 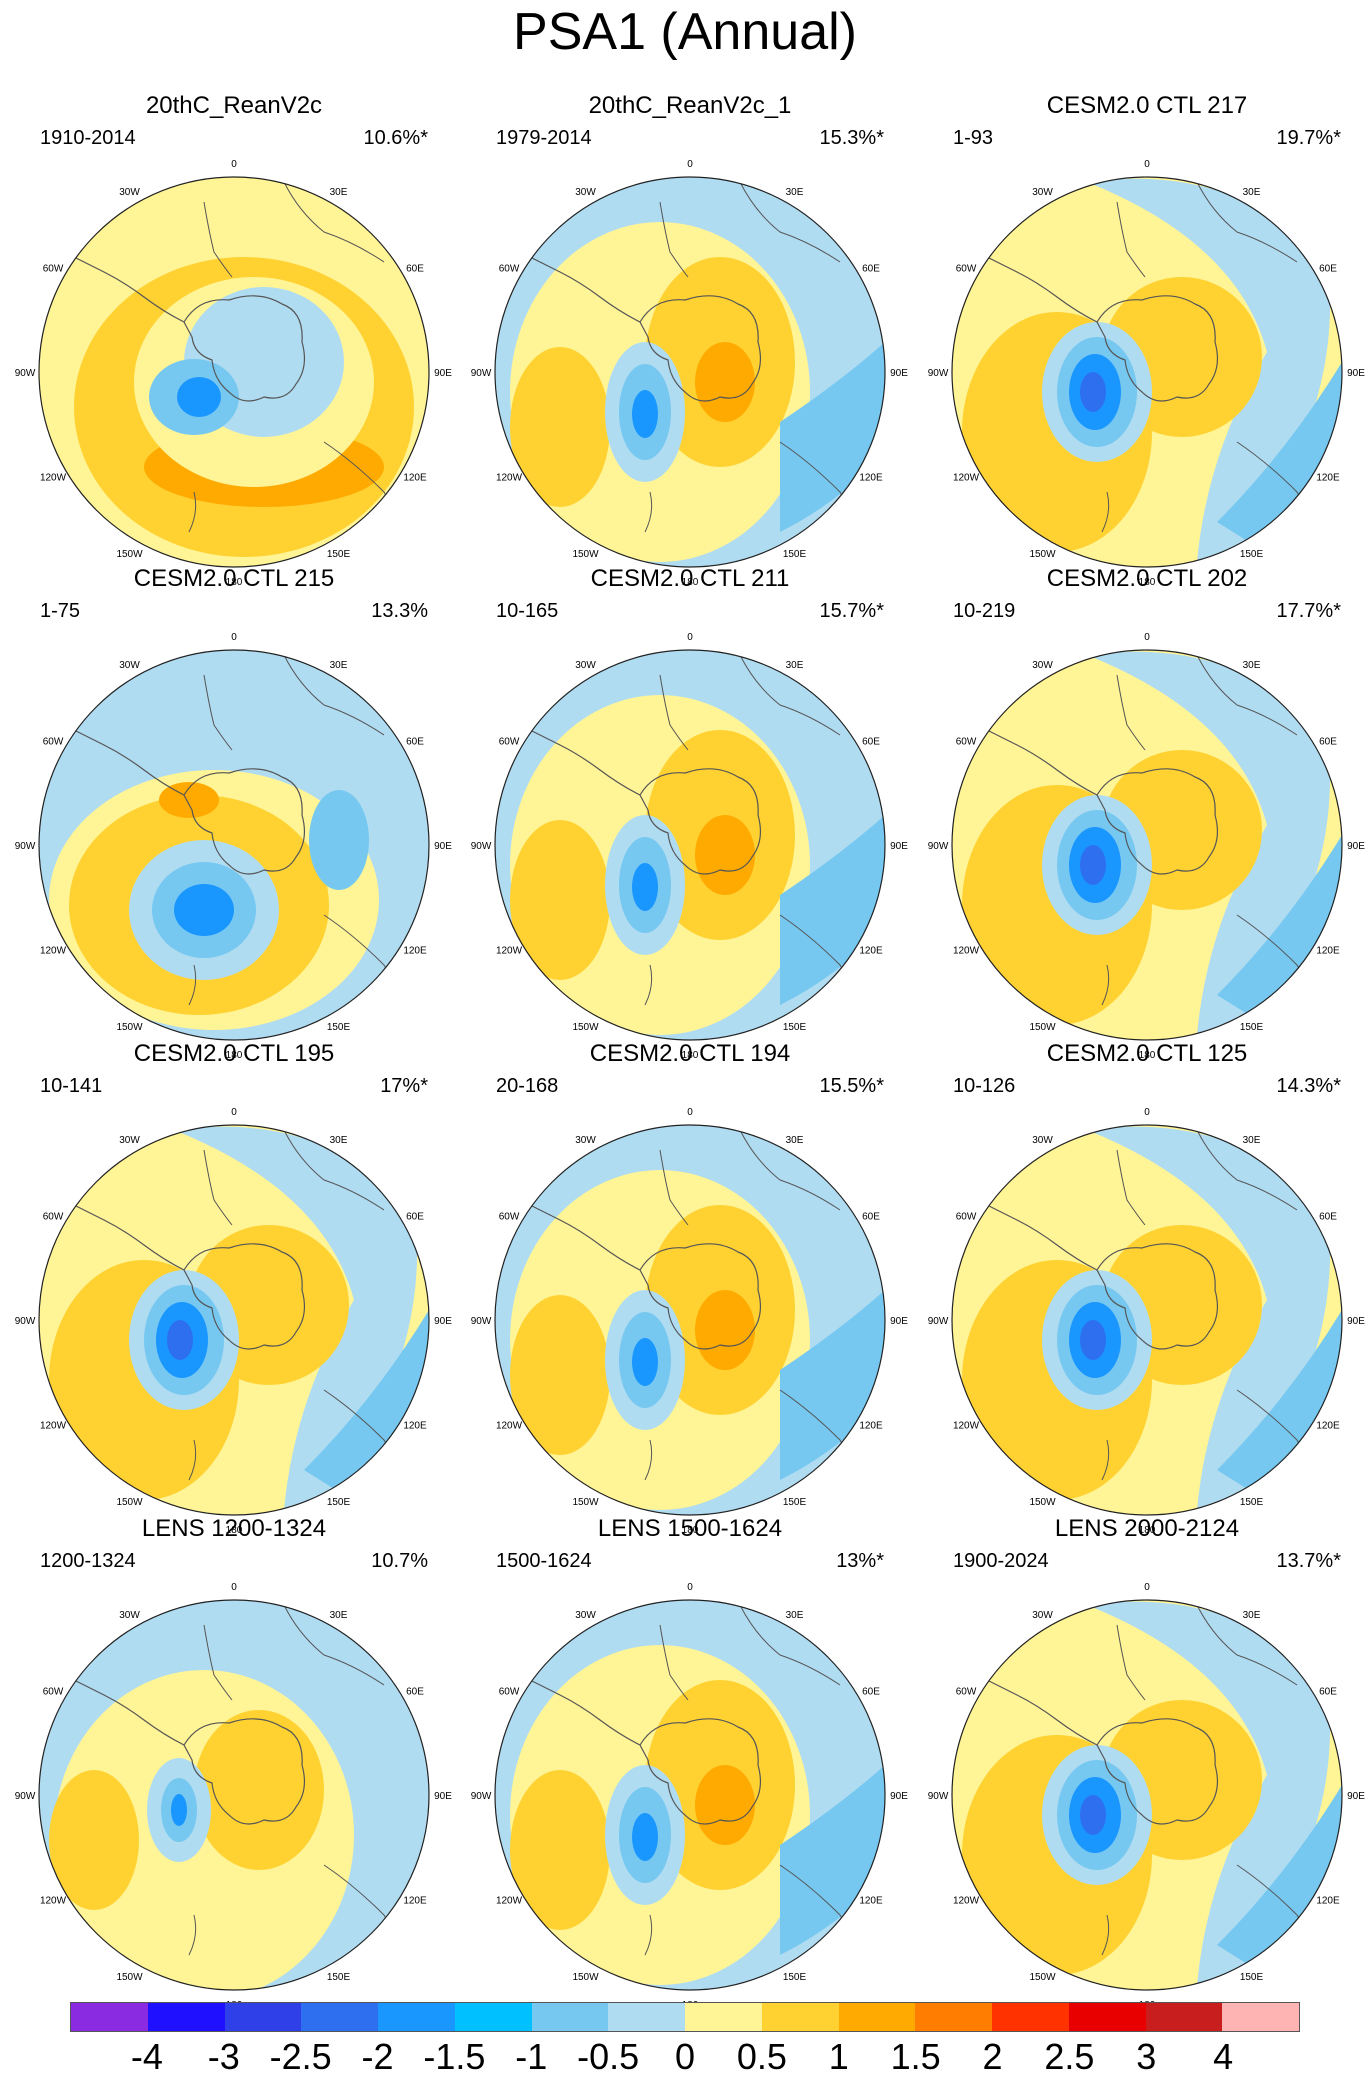 What do you see at coordinates (690, 578) in the screenshot?
I see `panel-title: CESM2.0 CTL 211` at bounding box center [690, 578].